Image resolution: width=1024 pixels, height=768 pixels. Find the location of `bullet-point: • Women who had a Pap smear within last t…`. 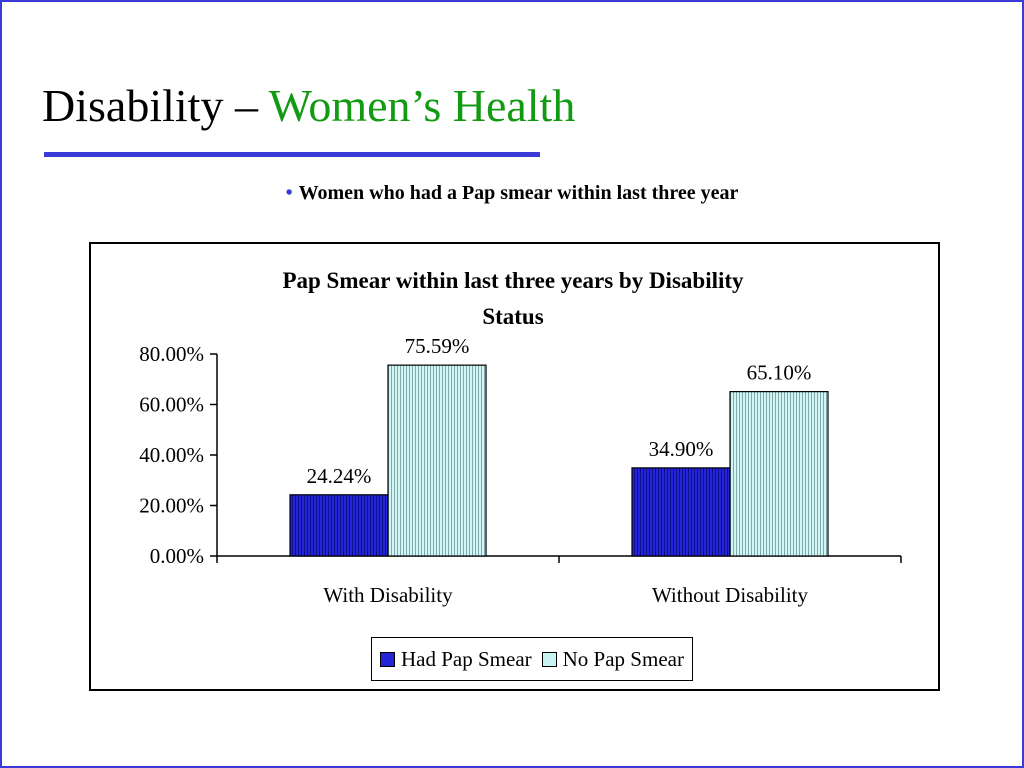

bullet-point: • Women who had a Pap smear within last t… is located at coordinates (512, 193).